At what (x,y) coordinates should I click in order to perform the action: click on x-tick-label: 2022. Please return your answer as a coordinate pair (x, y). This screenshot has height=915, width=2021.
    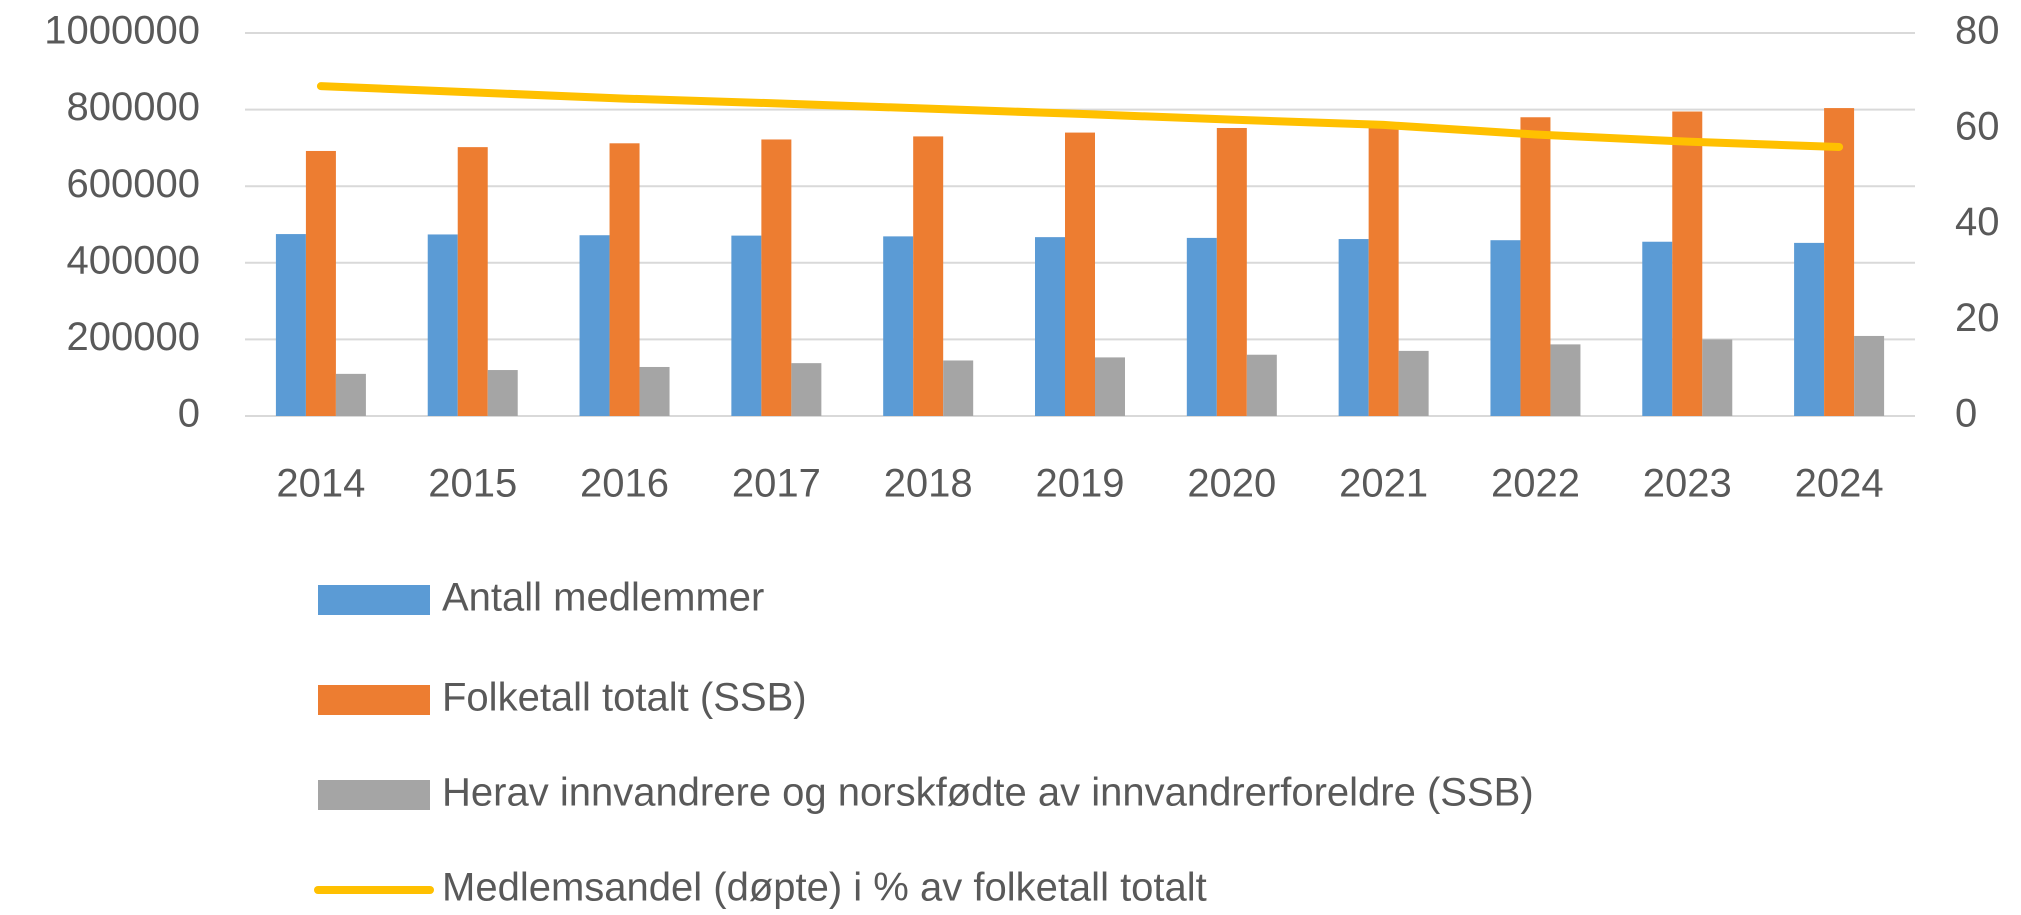
    Looking at the image, I should click on (1535, 484).